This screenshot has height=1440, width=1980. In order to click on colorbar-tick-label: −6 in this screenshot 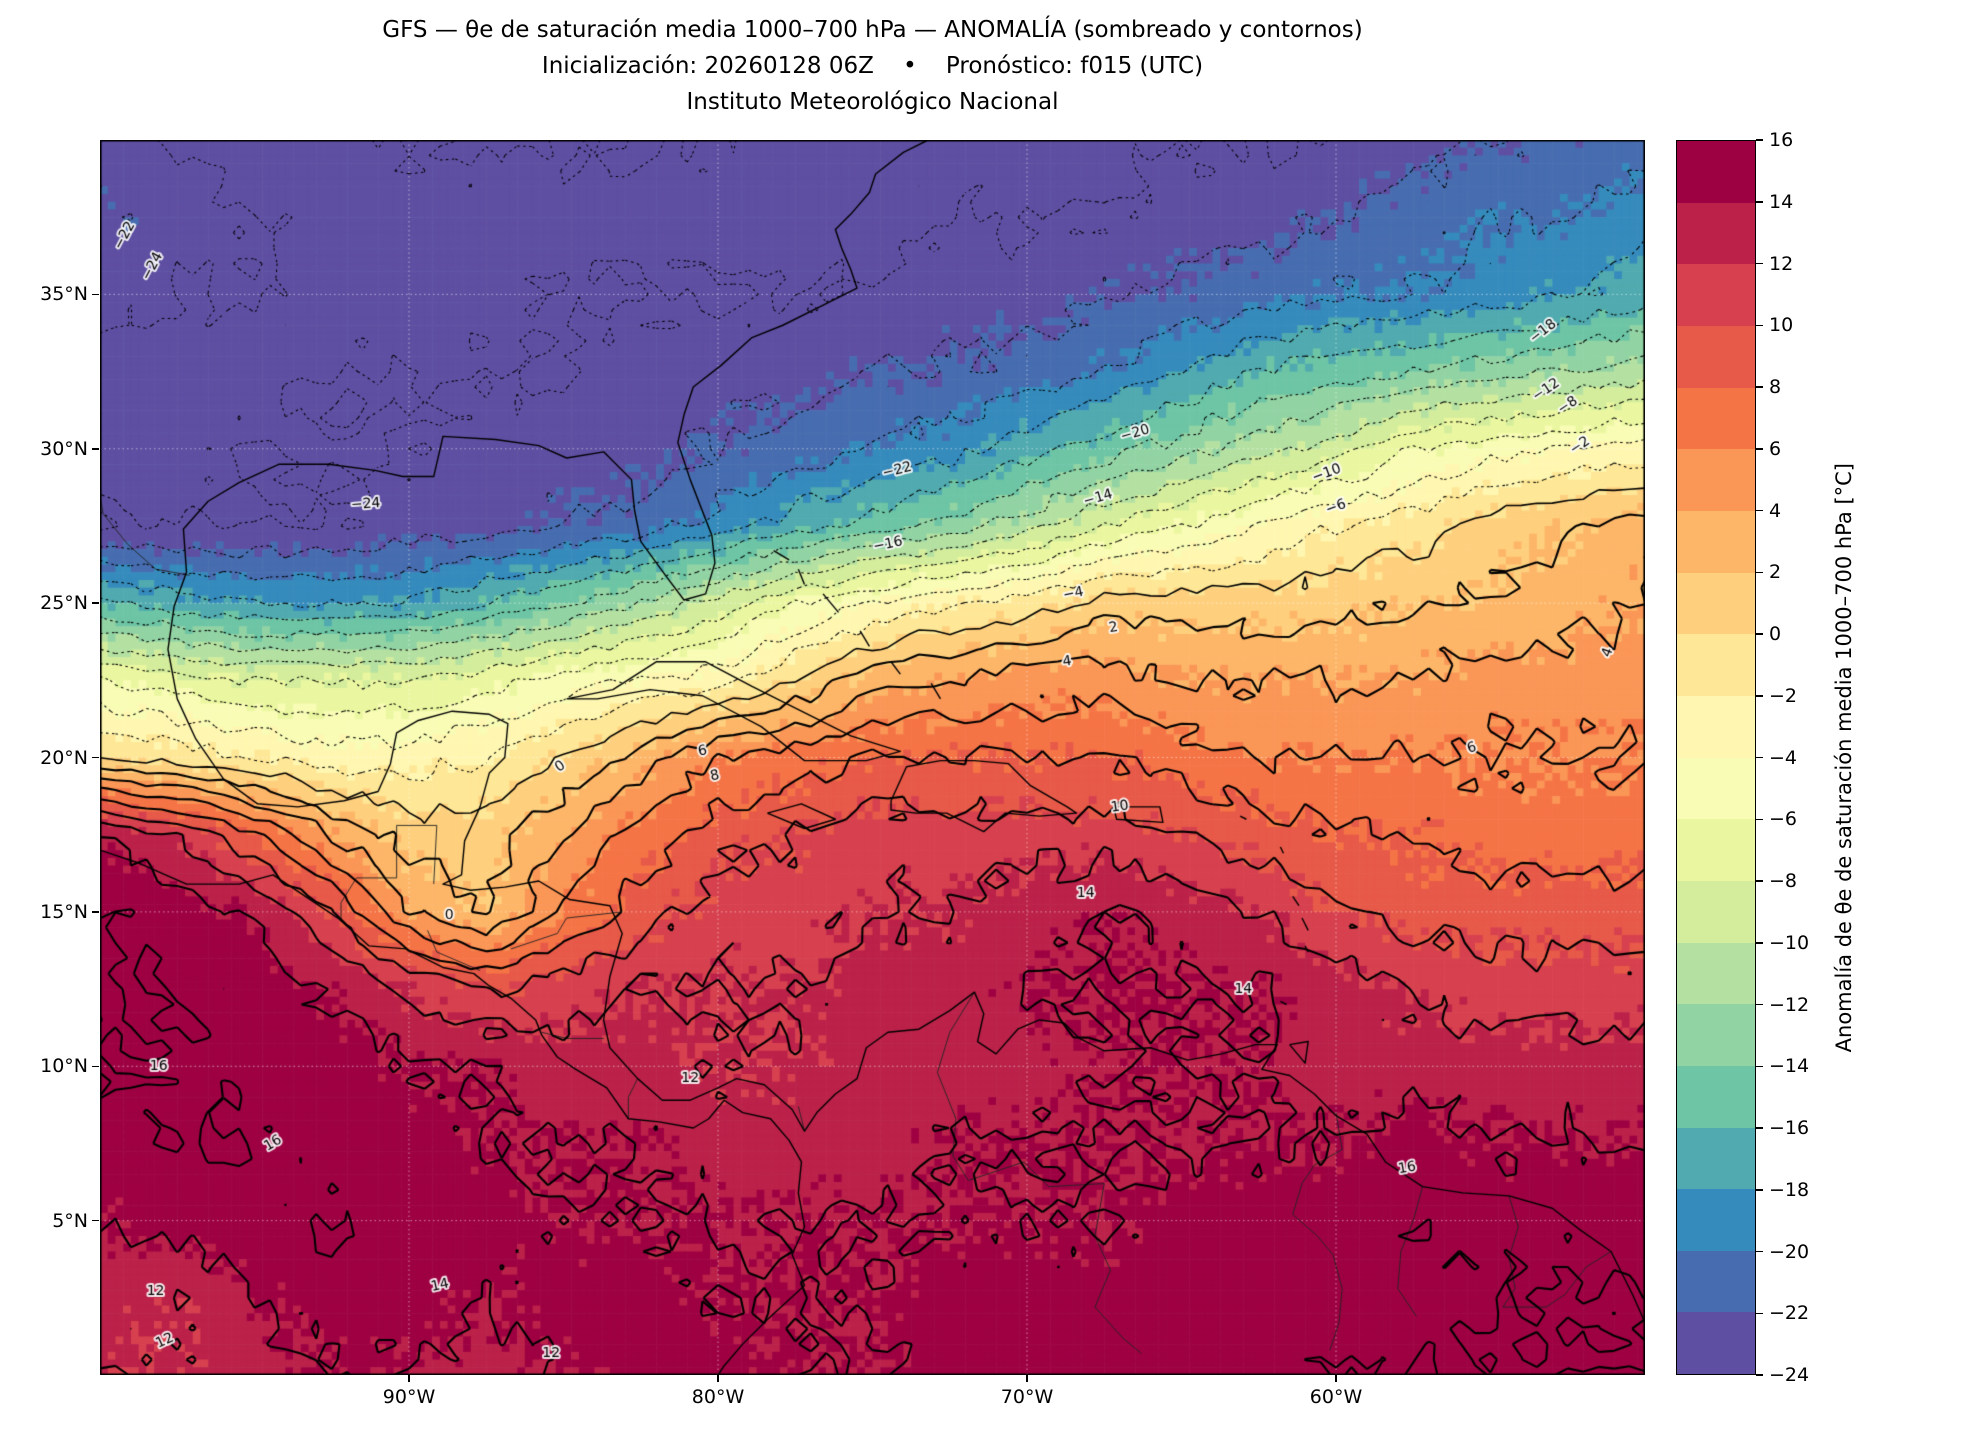, I will do `click(1783, 819)`.